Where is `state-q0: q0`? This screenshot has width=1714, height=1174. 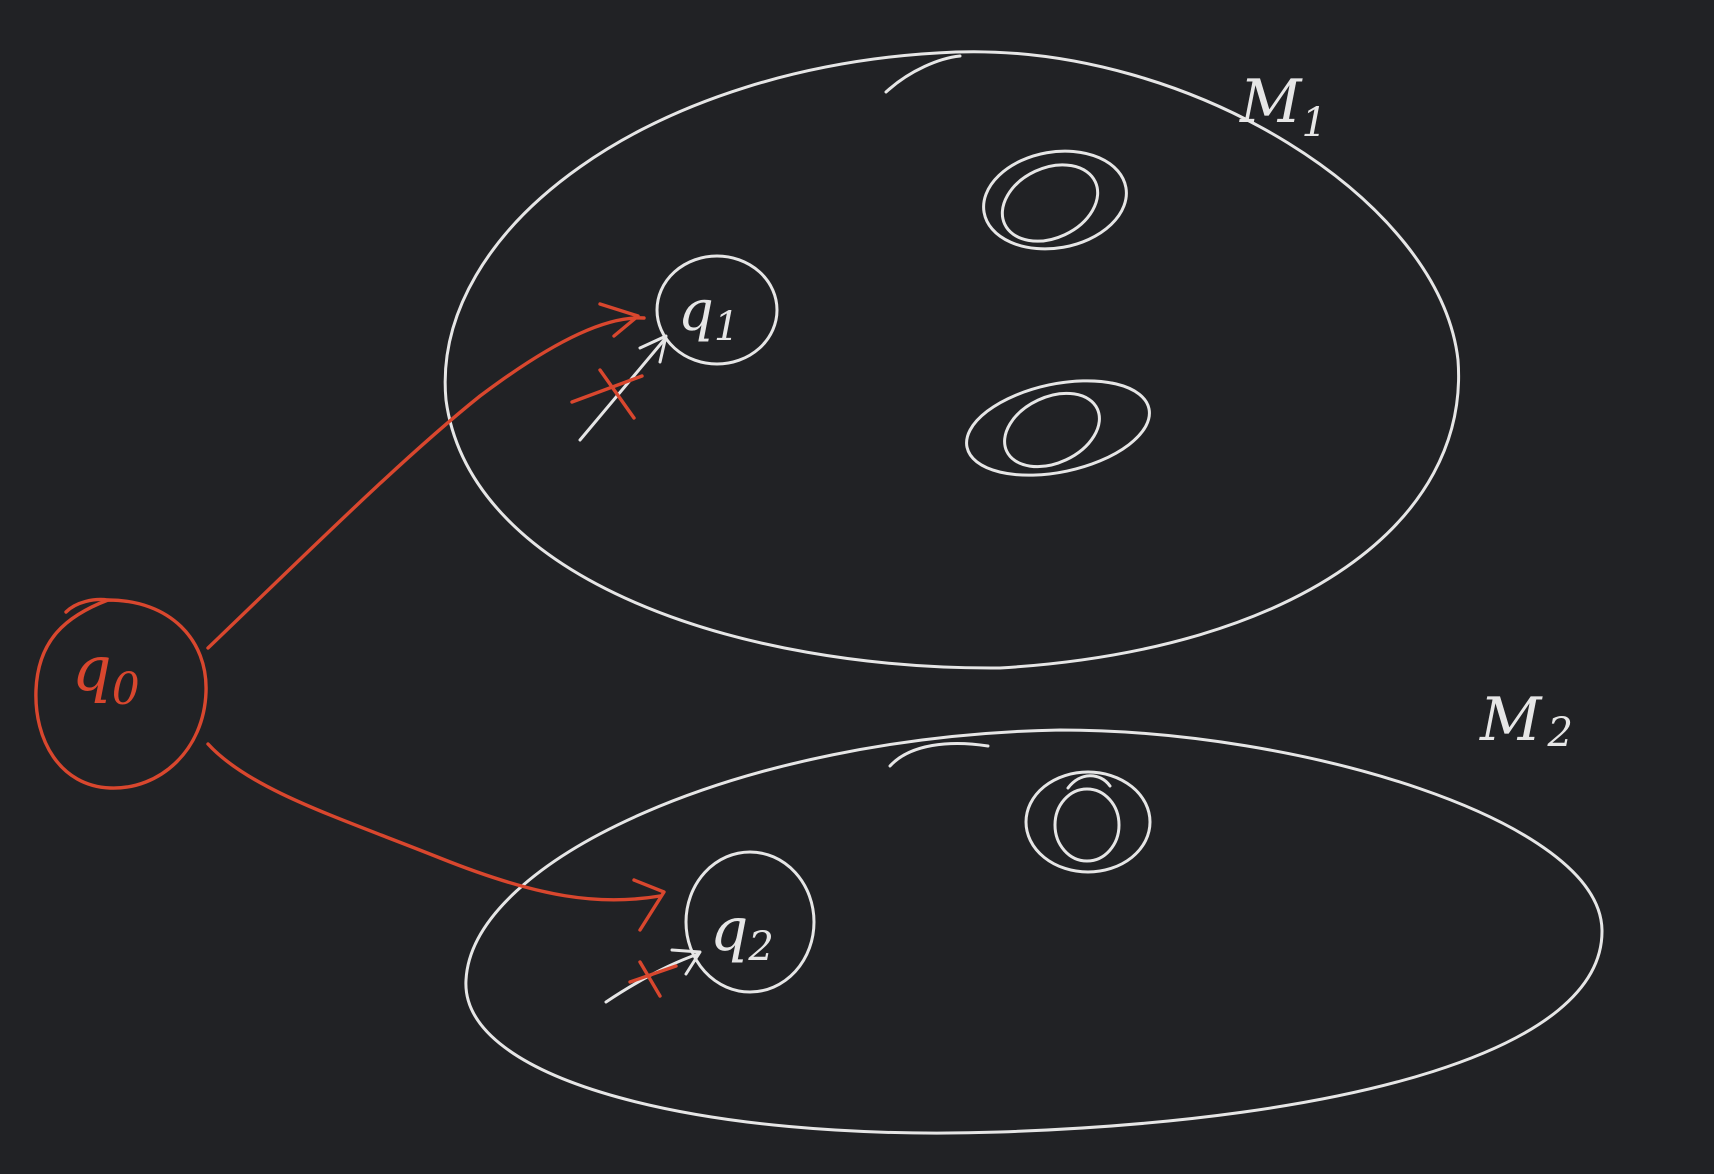
state-q0: q0 is located at coordinates (121, 693).